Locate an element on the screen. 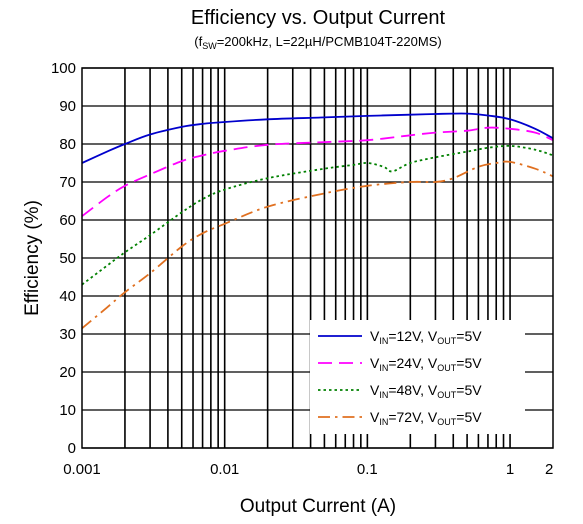 This screenshot has width=583, height=524. y-tick-labels: 0 10 20 30 40 50 60 70 80 90 100 is located at coordinates (63, 258).